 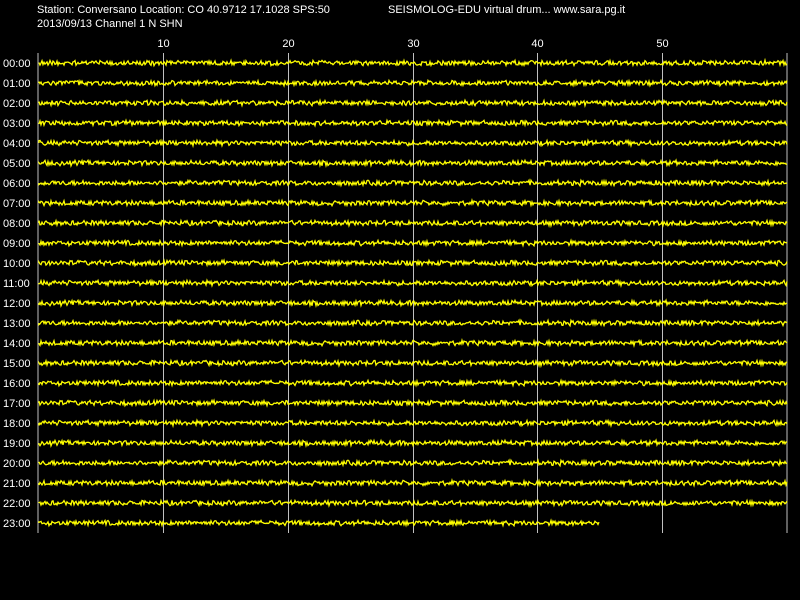 What do you see at coordinates (17, 124) in the screenshot?
I see `row-label-0300: 03:00` at bounding box center [17, 124].